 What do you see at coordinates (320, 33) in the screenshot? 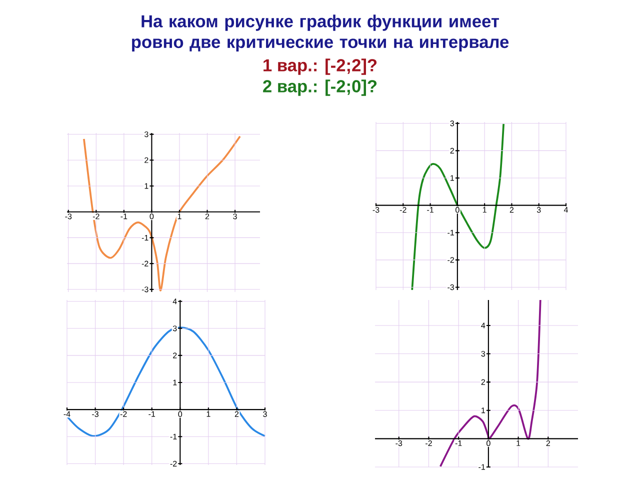
I see `text: На каком рисунке график функции имеет ровно две критические точки на интервале` at bounding box center [320, 33].